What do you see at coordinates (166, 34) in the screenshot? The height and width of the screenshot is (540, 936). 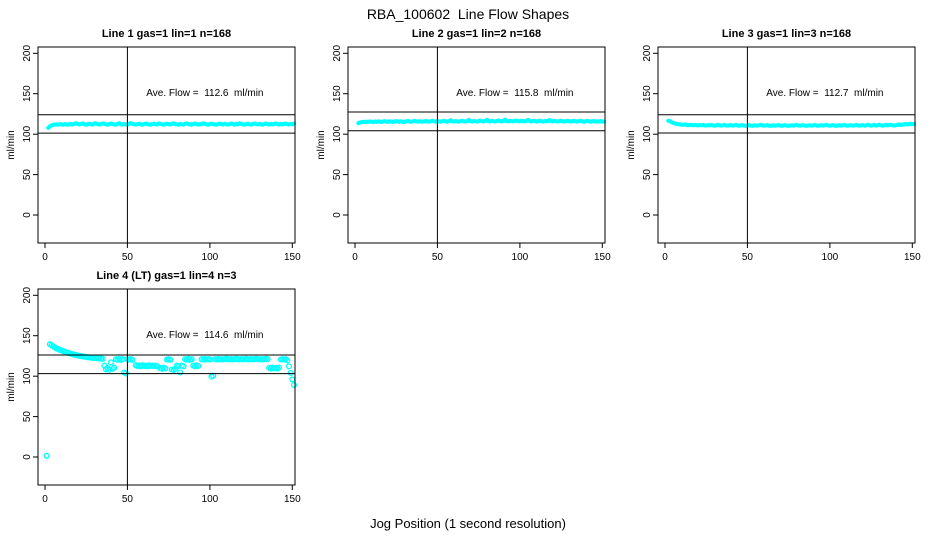 I see `panel-title: Line 1 gas=1 lin=1 n=168` at bounding box center [166, 34].